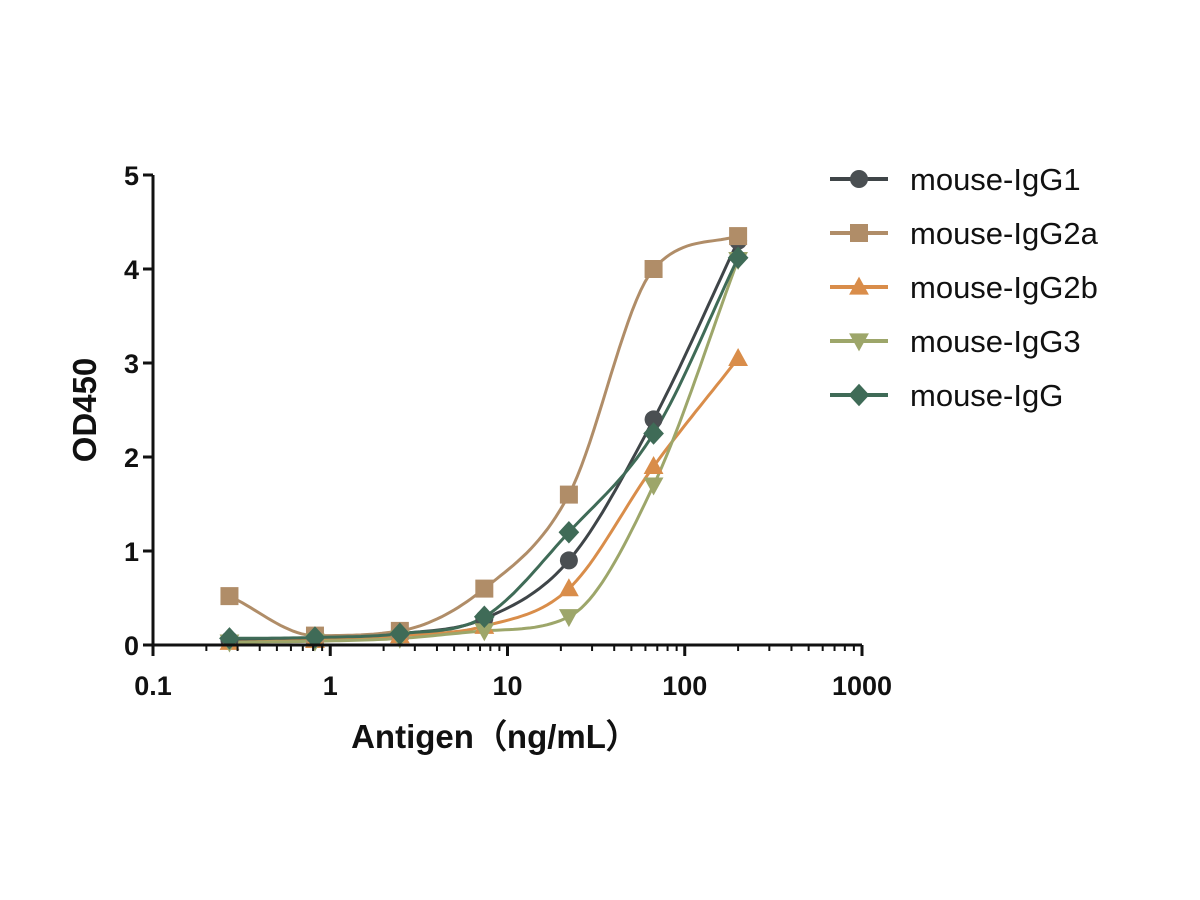  I want to click on y-tick-label: 5, so click(131, 176).